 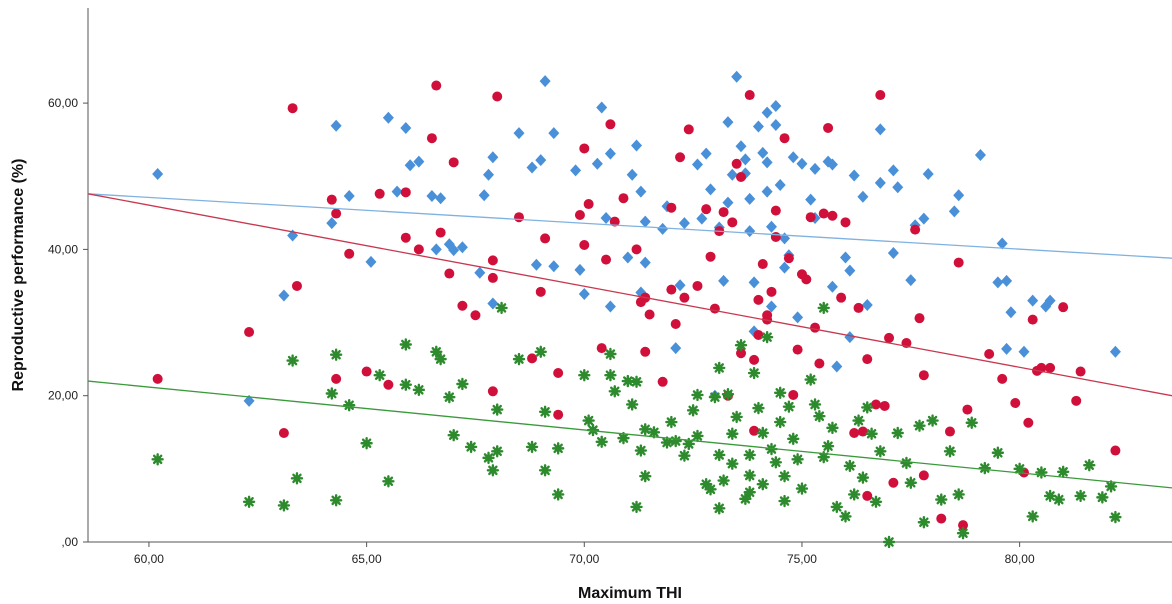 What do you see at coordinates (63, 103) in the screenshot?
I see `y-tick-label: 60,00` at bounding box center [63, 103].